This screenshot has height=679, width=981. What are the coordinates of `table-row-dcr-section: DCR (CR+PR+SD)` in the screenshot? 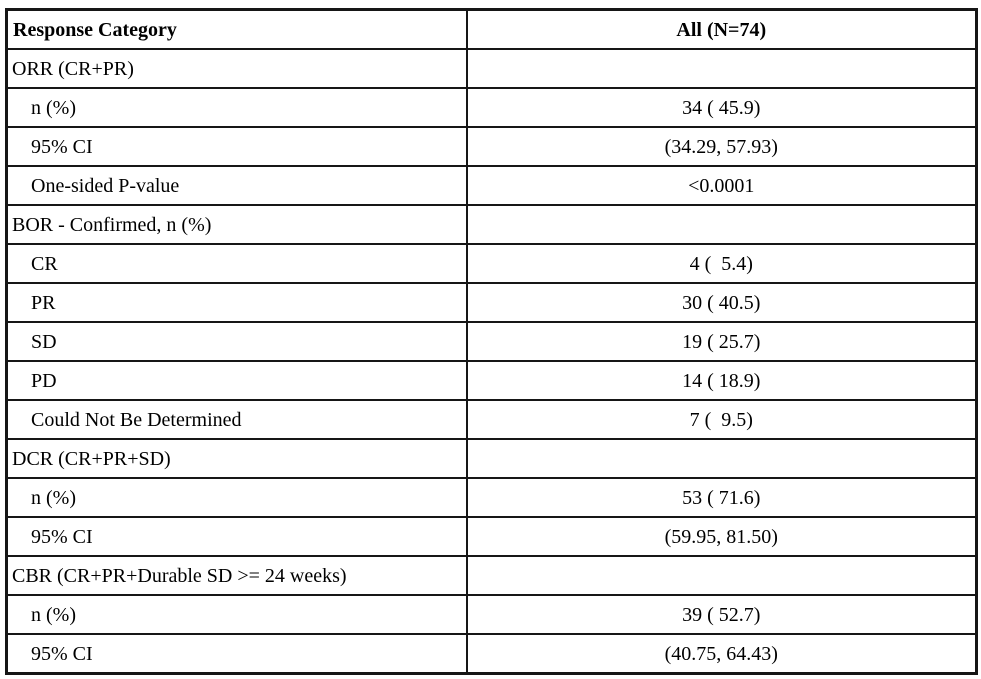 It's located at (491, 458).